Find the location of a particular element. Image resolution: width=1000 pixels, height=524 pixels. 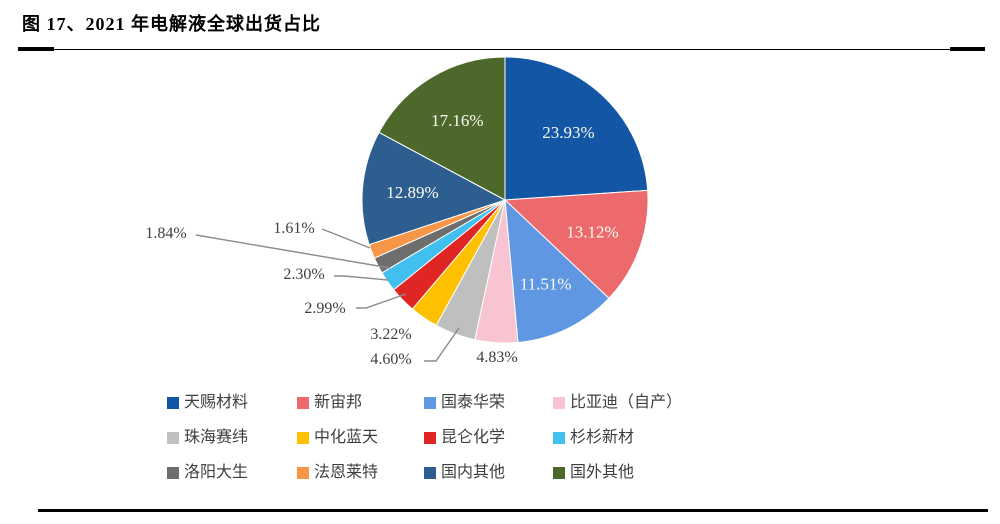

pie-value-label-inside: 11.51% is located at coordinates (546, 284).